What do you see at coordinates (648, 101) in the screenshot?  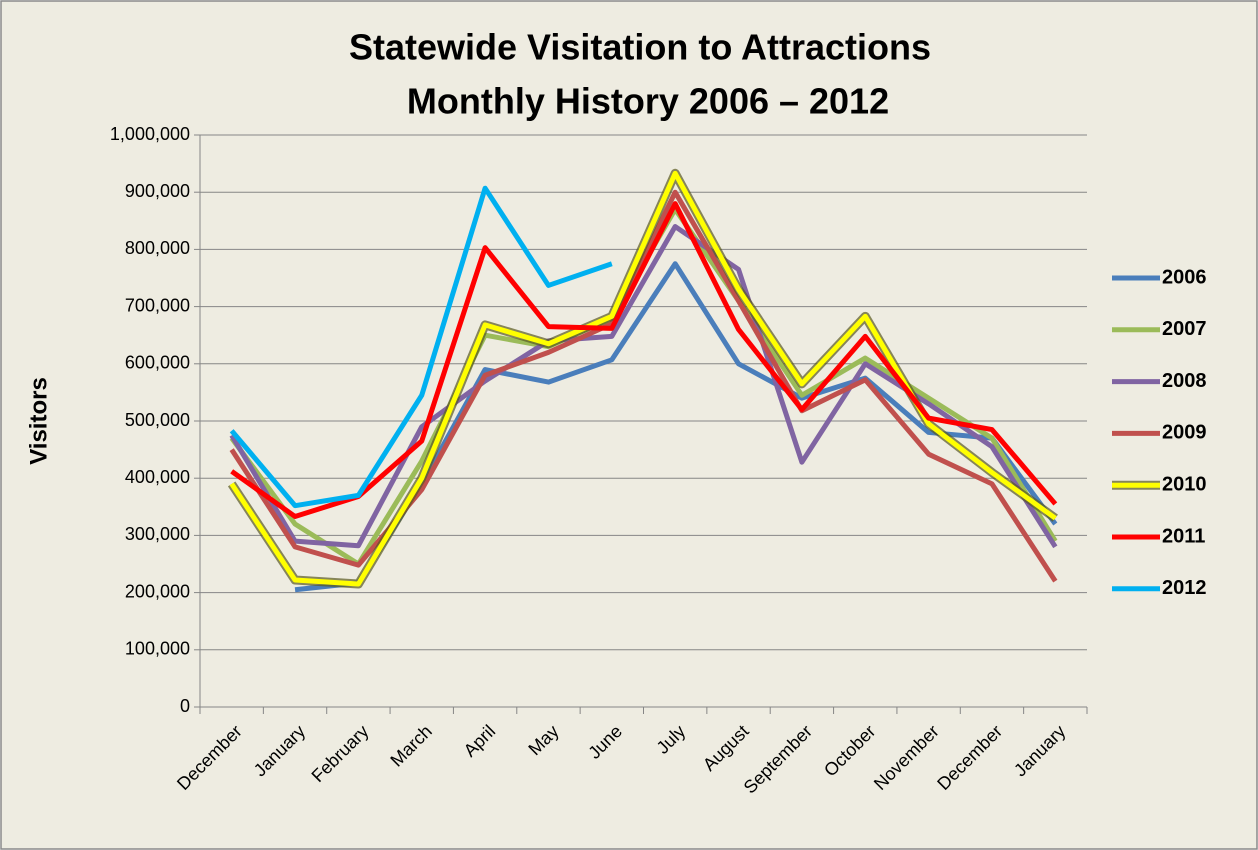 I see `chart-title: Monthly History 2006 – 2012` at bounding box center [648, 101].